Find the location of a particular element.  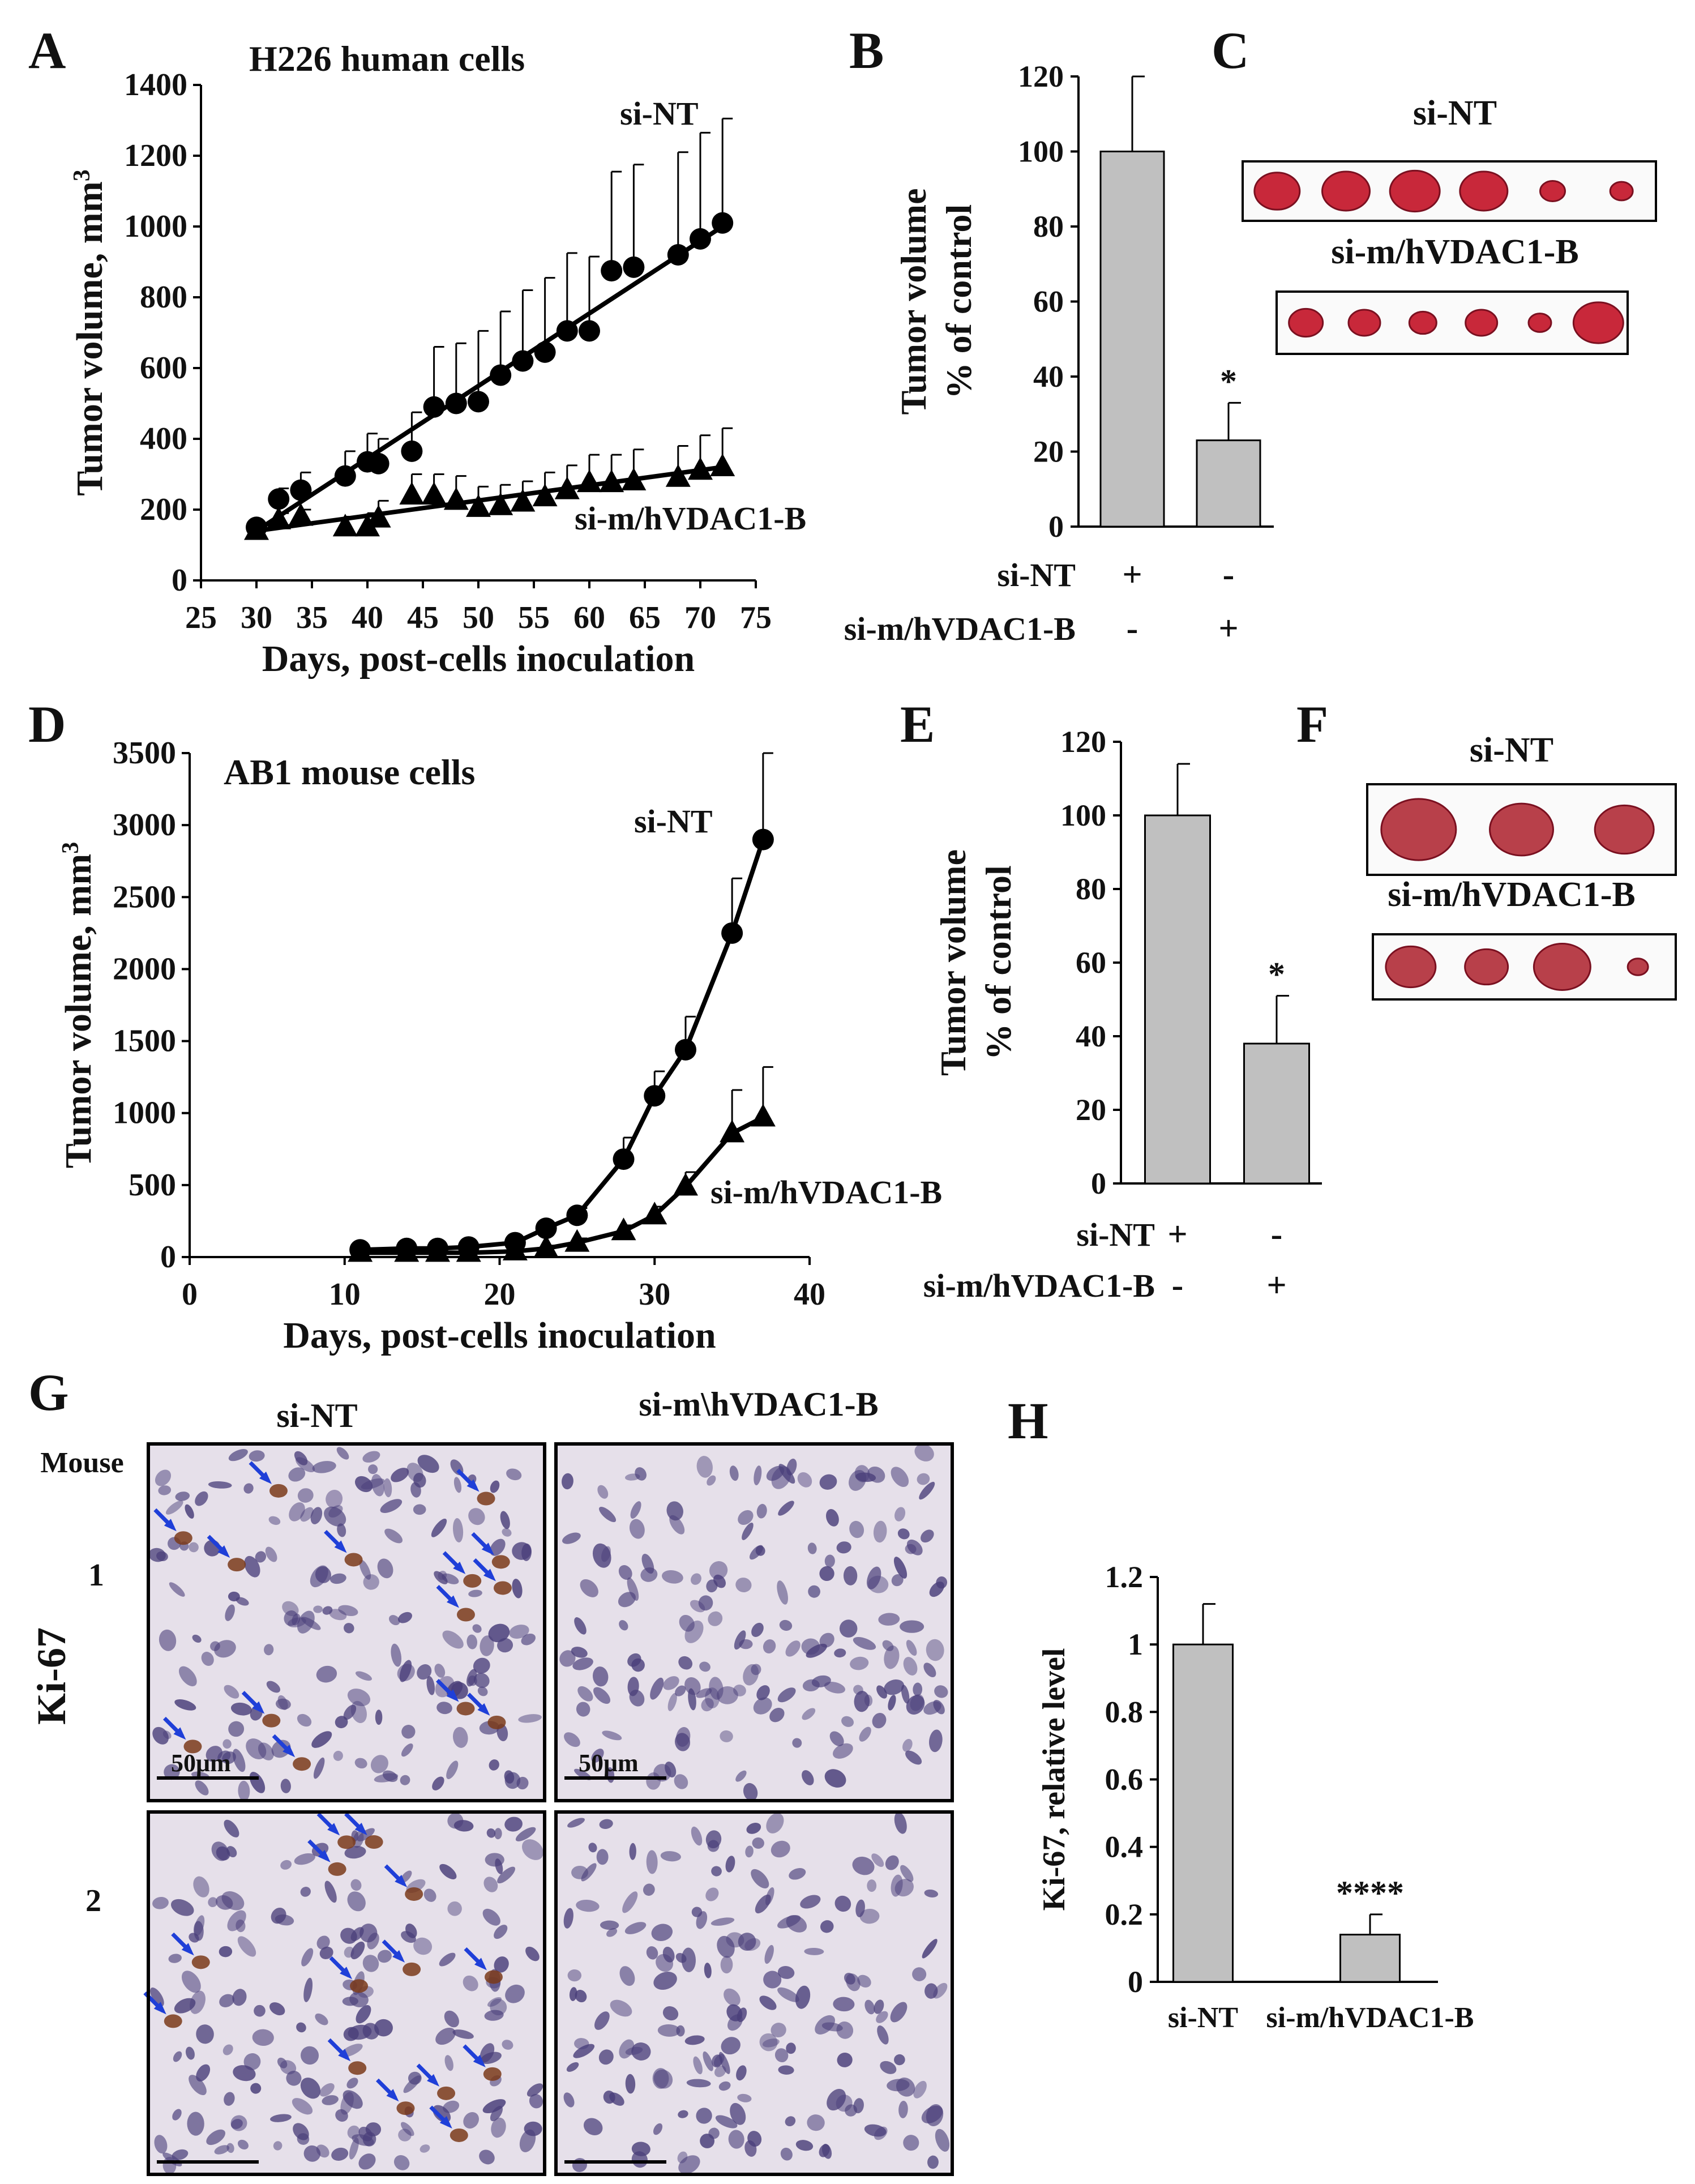

x-tick-label: 45 is located at coordinates (423, 617).